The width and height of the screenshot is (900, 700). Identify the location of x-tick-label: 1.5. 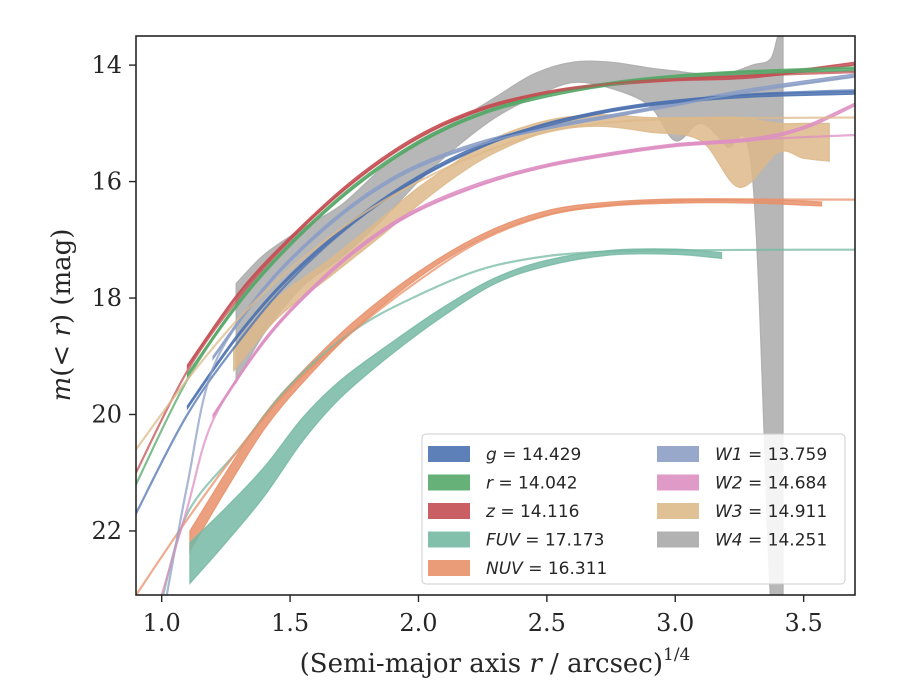
(290, 623).